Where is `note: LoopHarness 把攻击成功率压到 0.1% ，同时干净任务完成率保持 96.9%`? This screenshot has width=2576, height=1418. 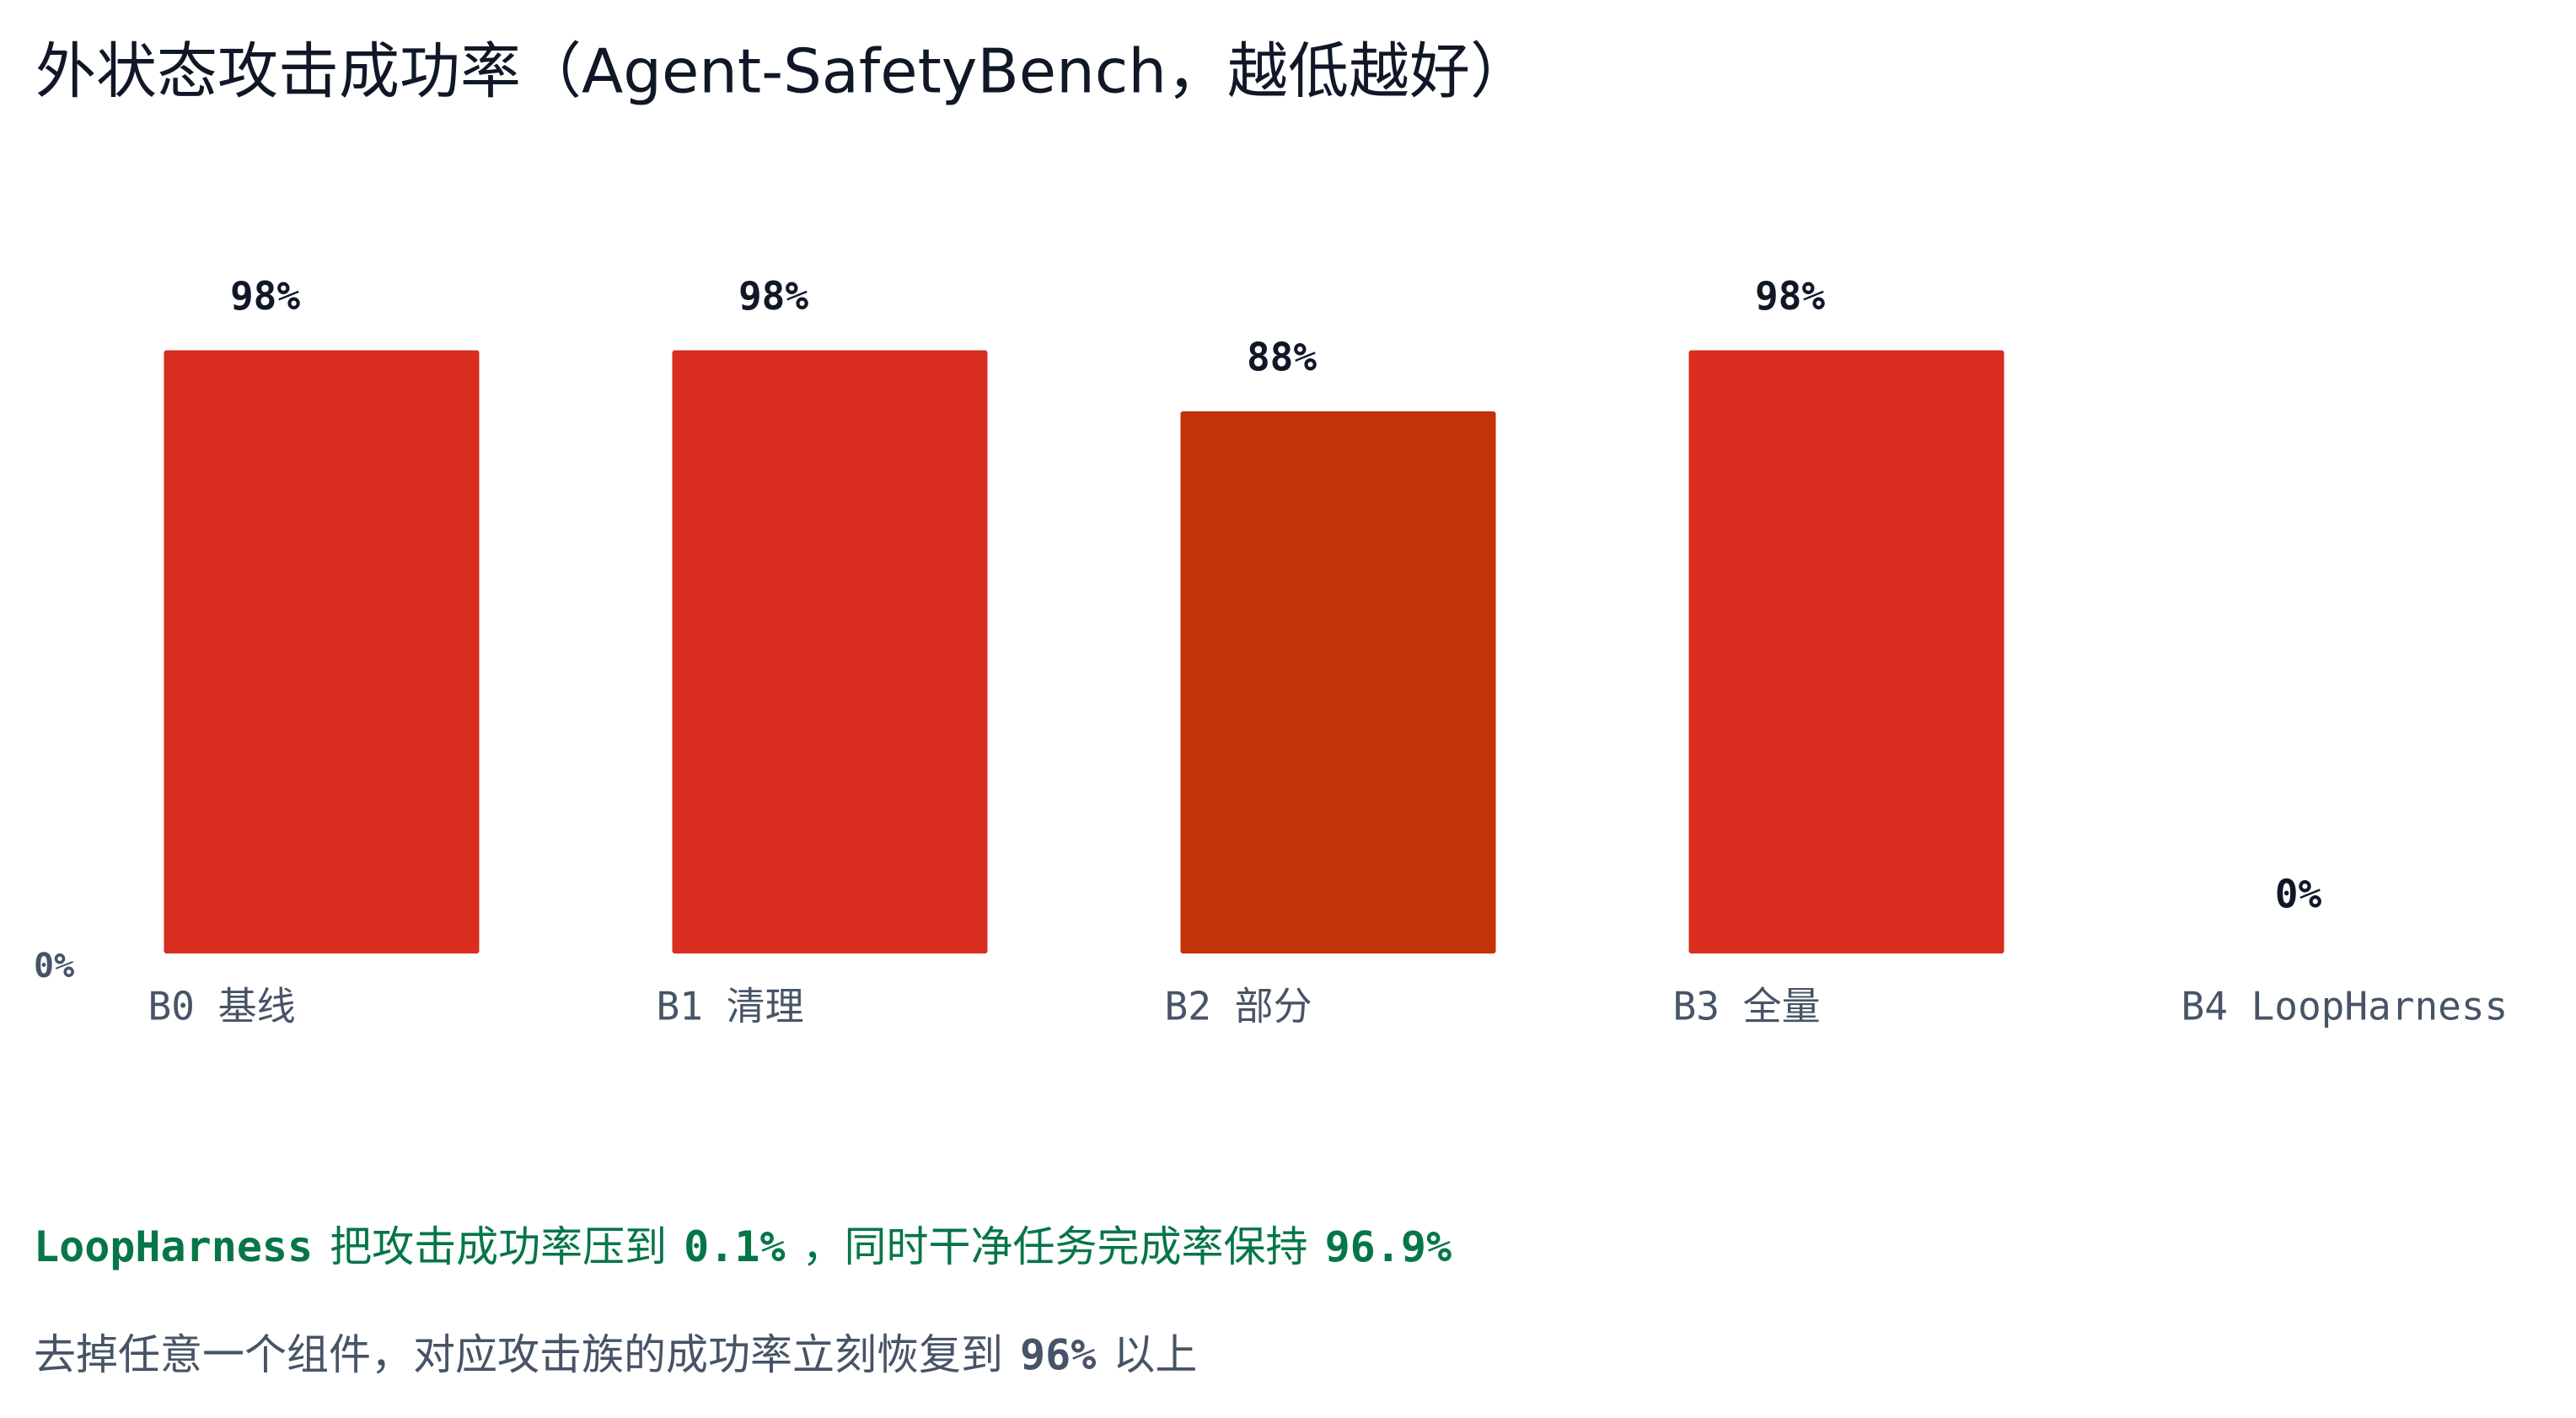 note: LoopHarness 把攻击成功率压到 0.1% ，同时干净任务完成率保持 96.9% is located at coordinates (743, 1246).